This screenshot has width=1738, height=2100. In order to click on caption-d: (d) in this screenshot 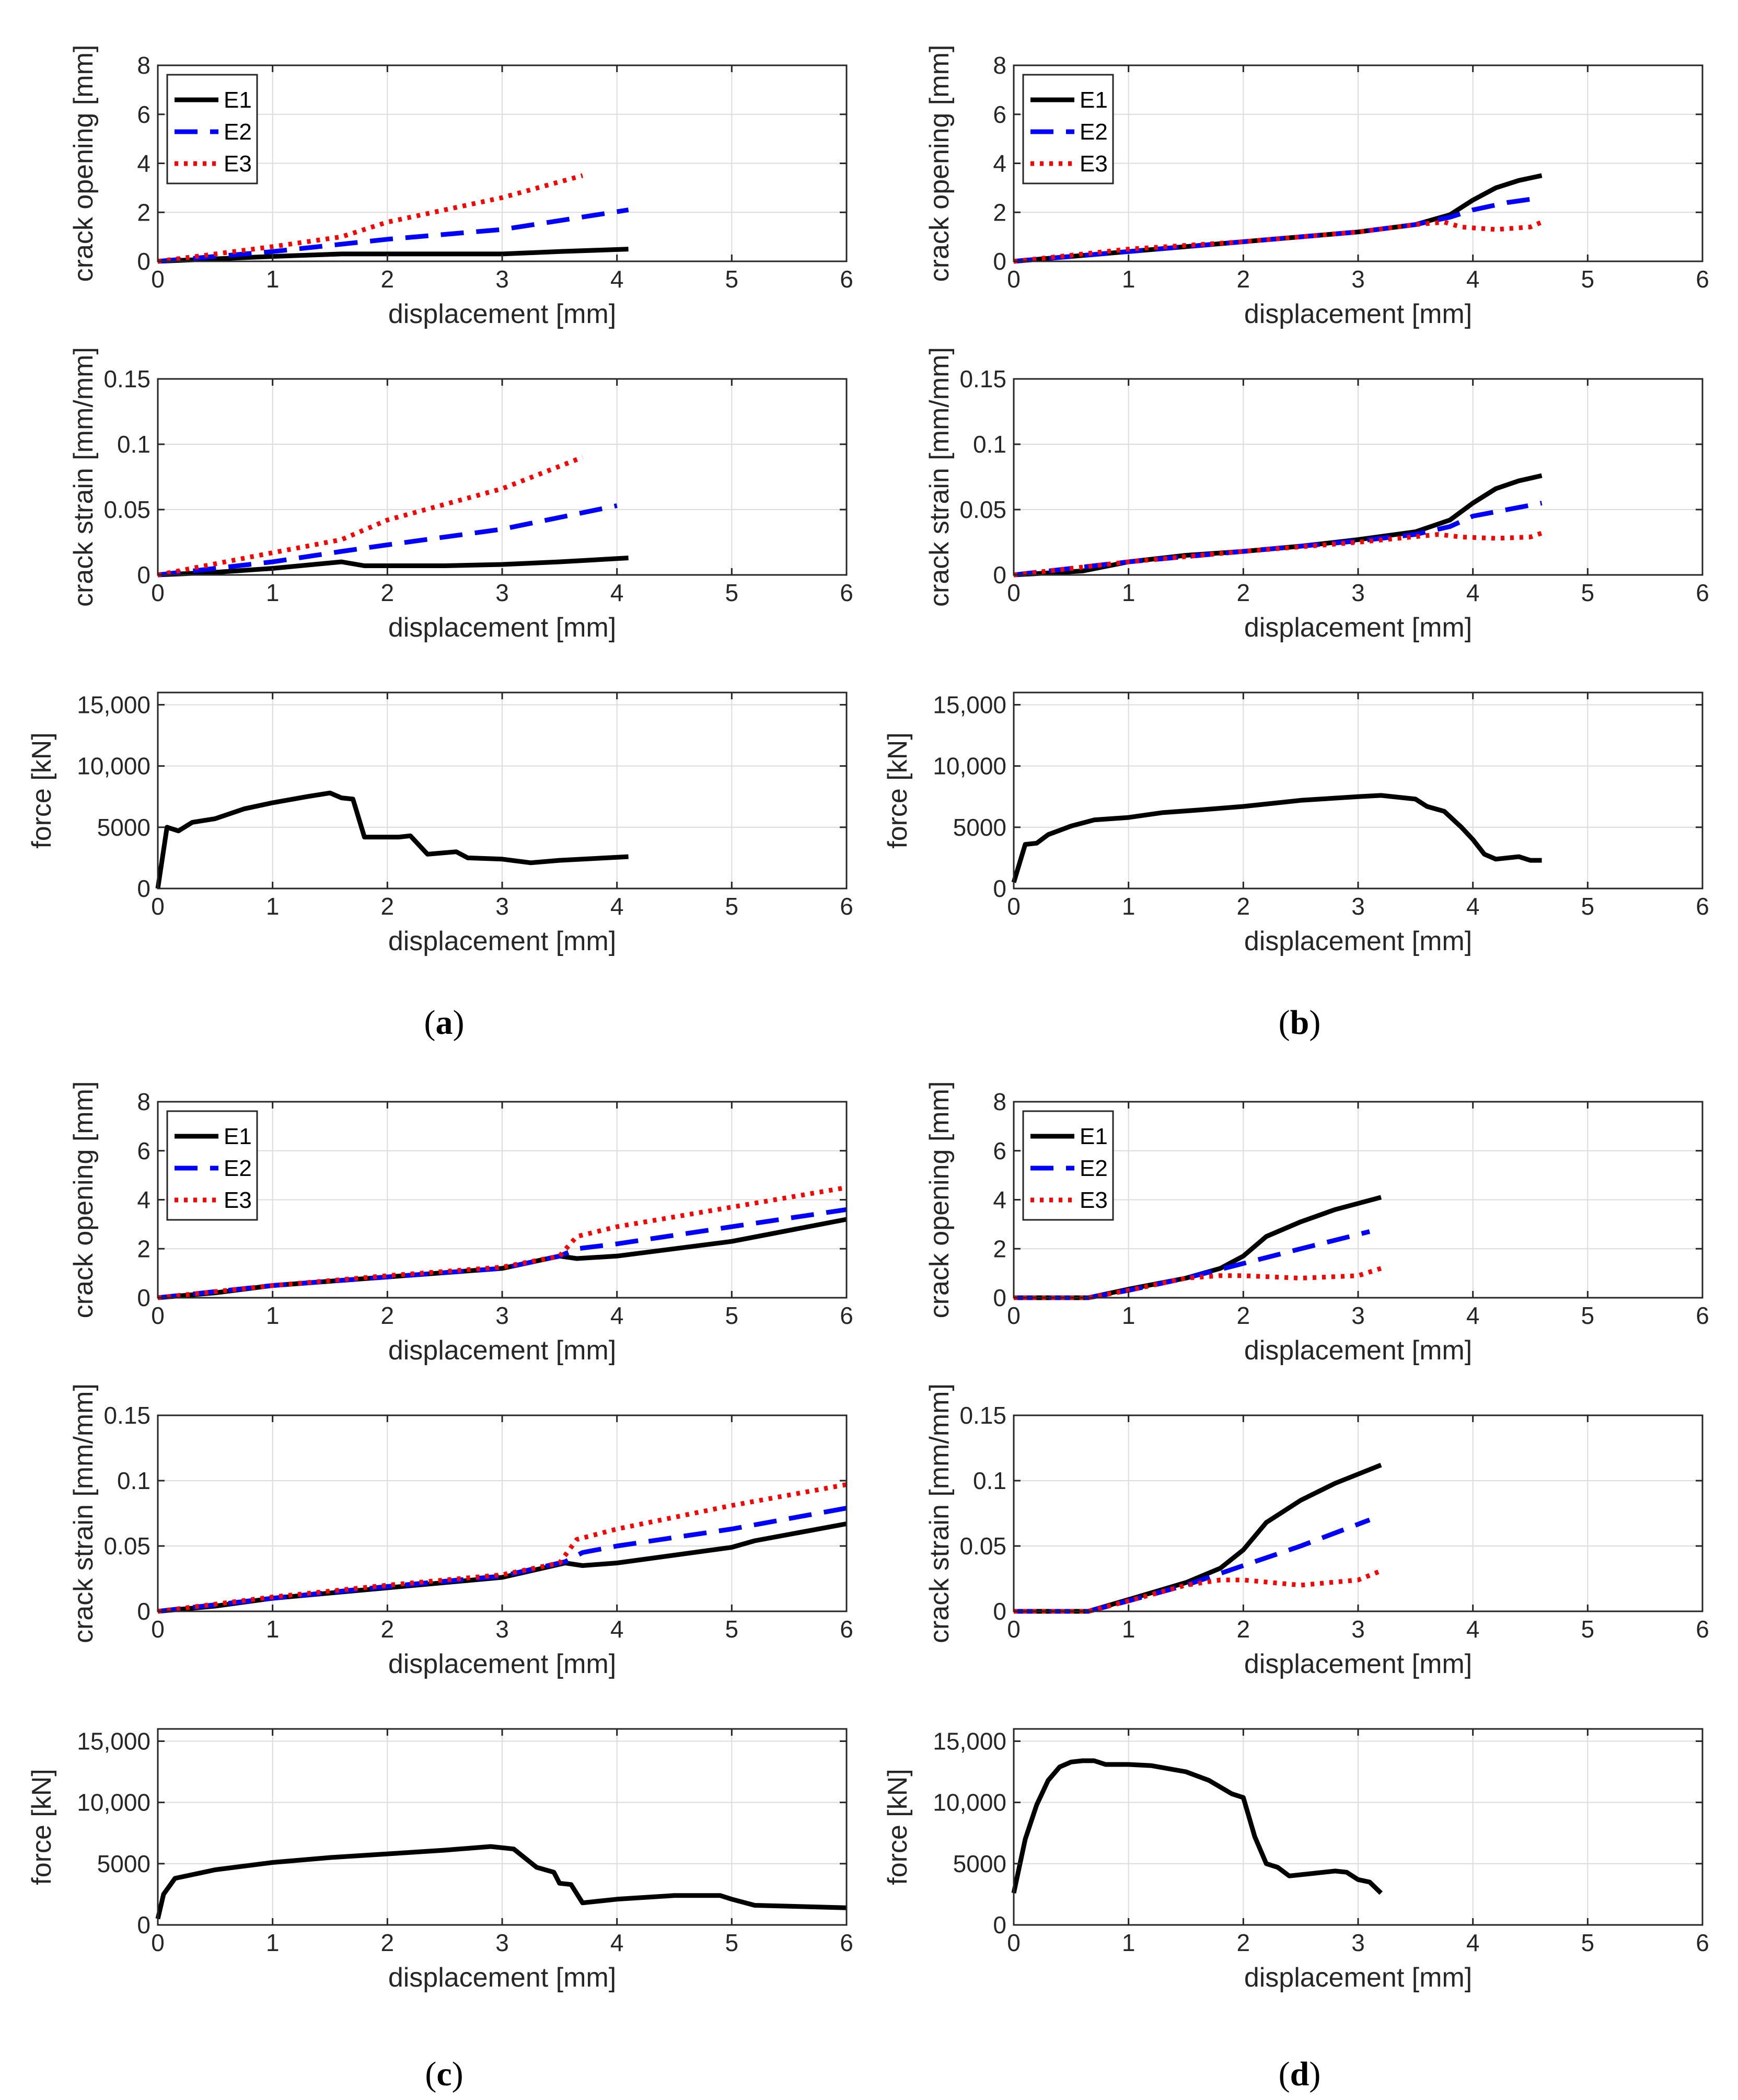, I will do `click(1300, 2074)`.